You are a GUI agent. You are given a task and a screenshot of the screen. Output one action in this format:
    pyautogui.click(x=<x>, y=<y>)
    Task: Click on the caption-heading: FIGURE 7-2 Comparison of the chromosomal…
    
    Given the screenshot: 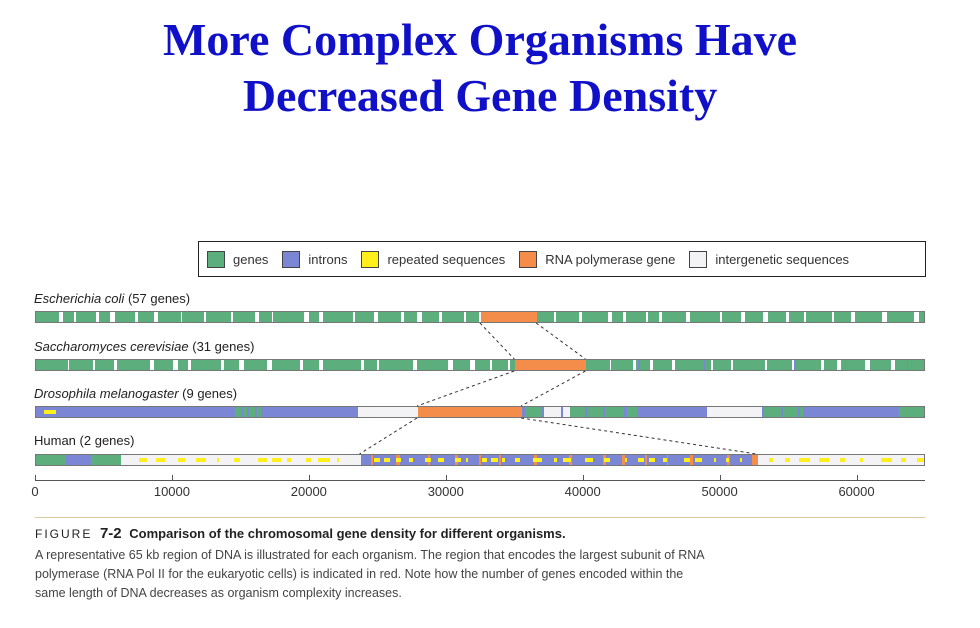 What is the action you would take?
    pyautogui.click(x=300, y=533)
    